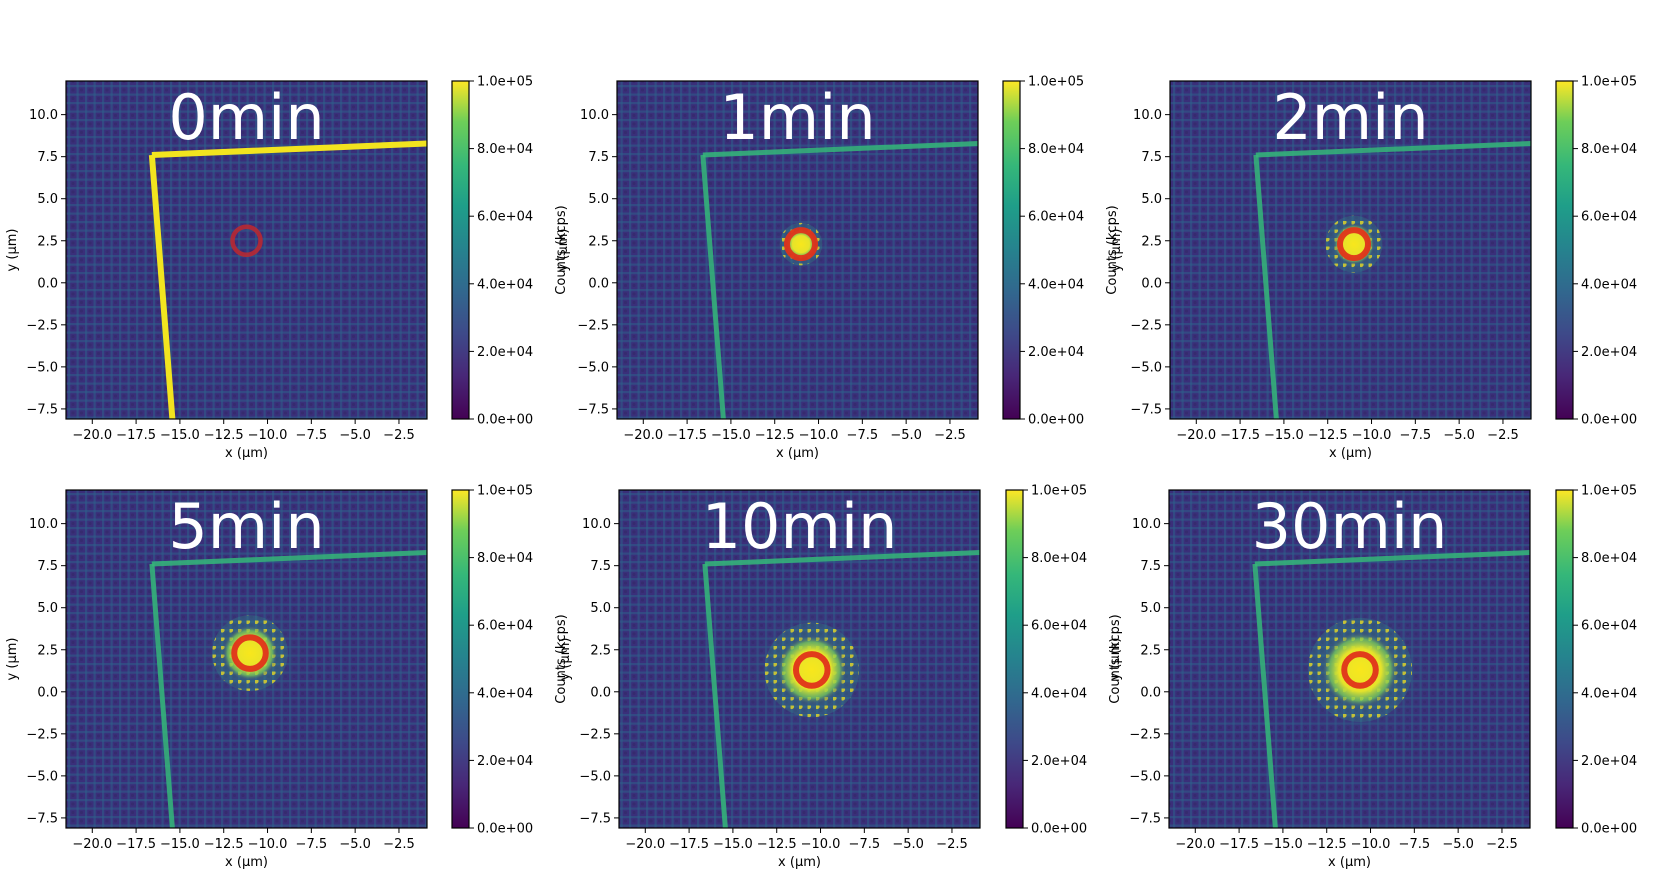 The image size is (1659, 878). What do you see at coordinates (1145, 818) in the screenshot?
I see `y-tick-label: −7.5` at bounding box center [1145, 818].